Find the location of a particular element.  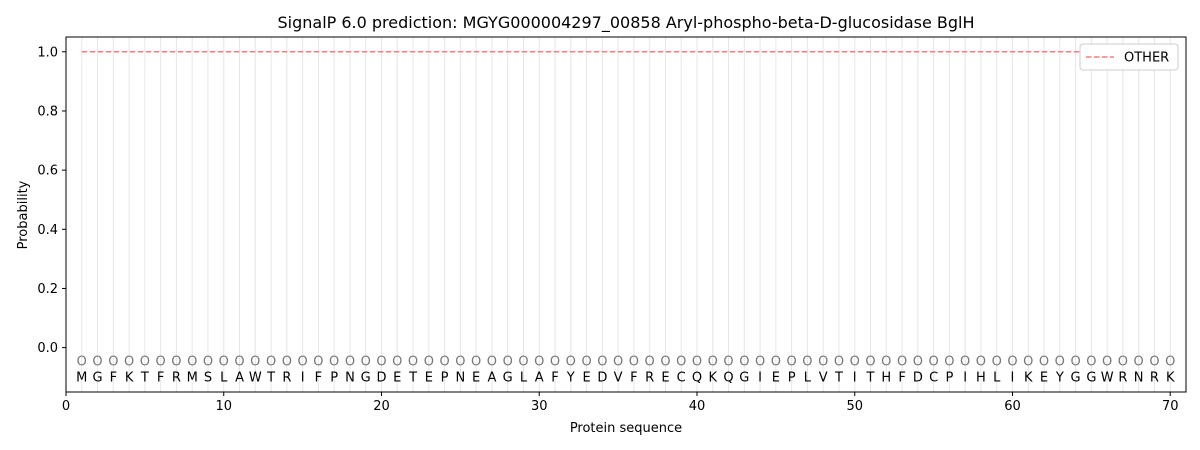

y-axis: 0.0 0.2 0.4 0.6 0.8 1.0 is located at coordinates (51, 200).